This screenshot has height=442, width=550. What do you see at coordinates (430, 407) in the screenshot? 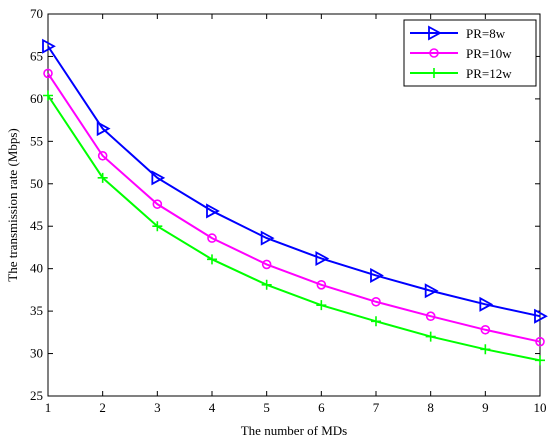
I see `x-tick-label: 8` at bounding box center [430, 407].